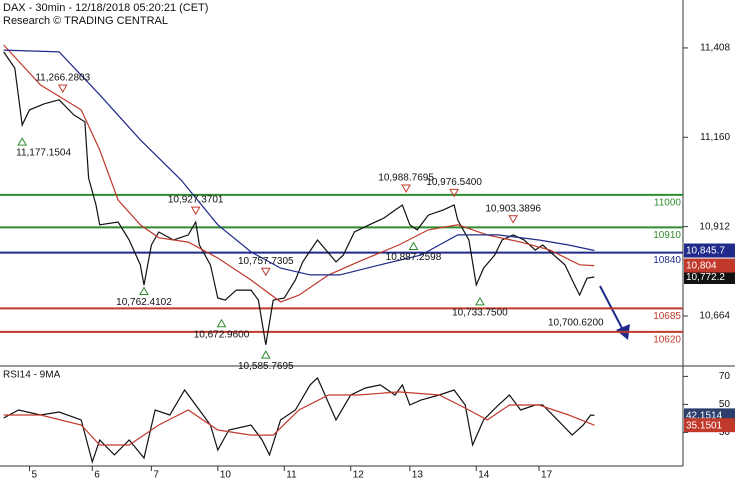 Image resolution: width=735 pixels, height=480 pixels. What do you see at coordinates (715, 137) in the screenshot?
I see `y-tick-label: 11,160` at bounding box center [715, 137].